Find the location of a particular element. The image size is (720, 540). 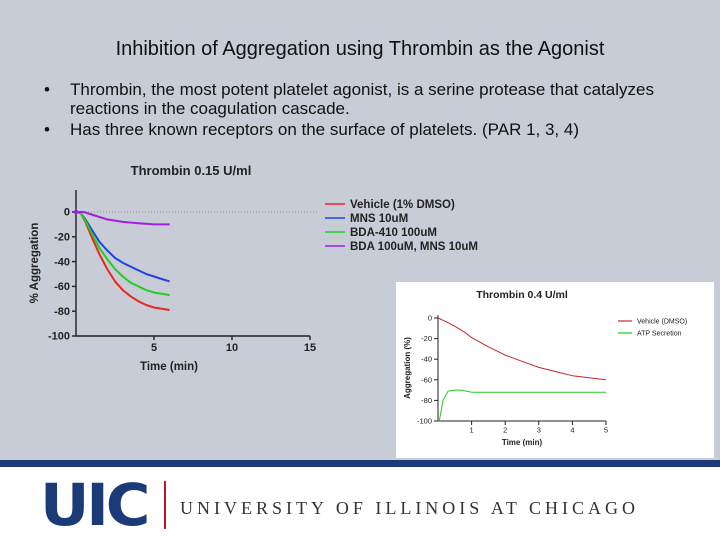

university-name: UNIVERSITY OF ILLINOIS AT CHICAGO is located at coordinates (409, 508).